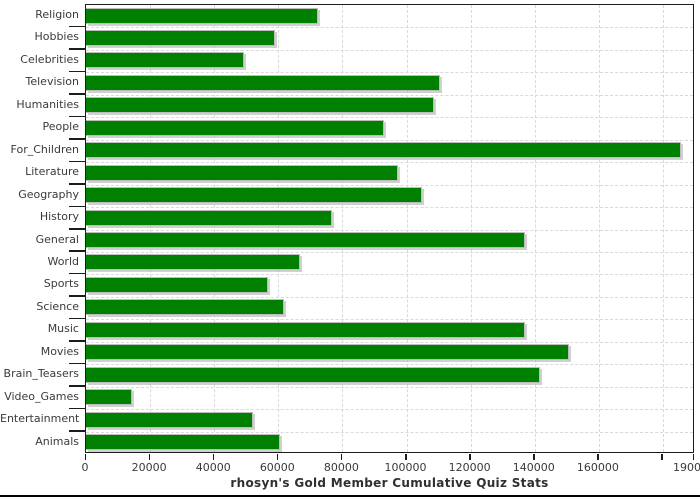  What do you see at coordinates (41, 396) in the screenshot?
I see `category-label: Video_Games` at bounding box center [41, 396].